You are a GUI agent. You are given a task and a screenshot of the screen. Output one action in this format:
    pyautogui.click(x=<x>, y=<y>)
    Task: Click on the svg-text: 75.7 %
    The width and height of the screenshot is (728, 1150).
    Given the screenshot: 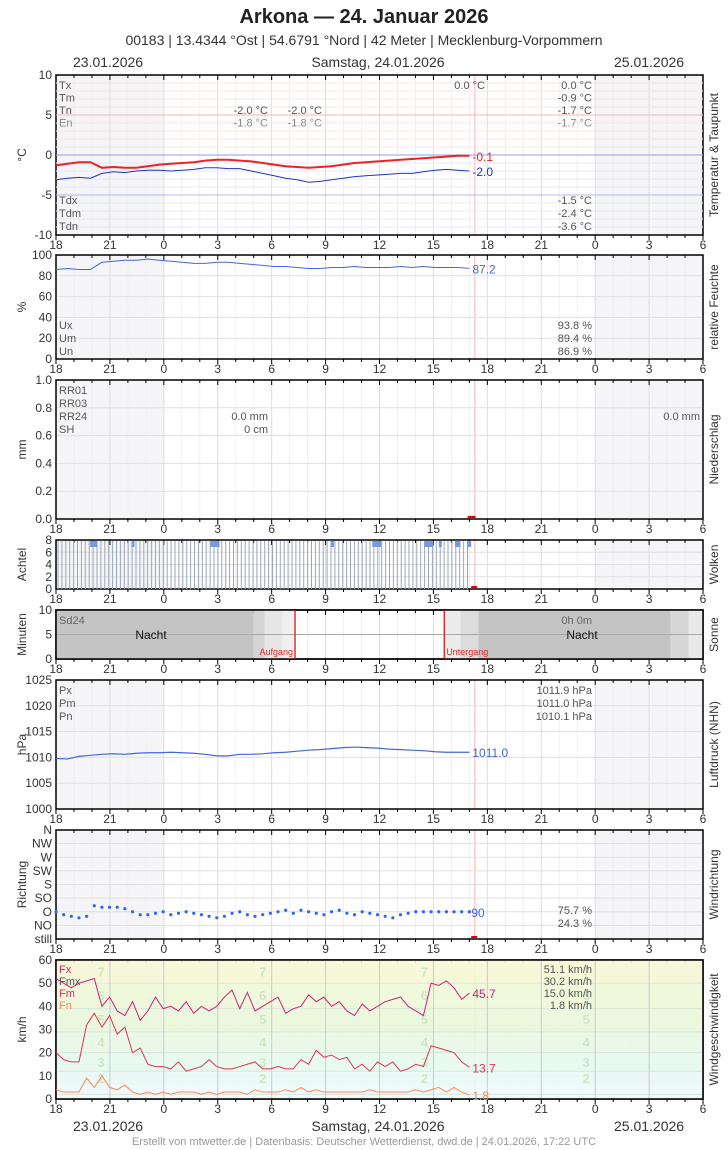 What is the action you would take?
    pyautogui.click(x=575, y=911)
    